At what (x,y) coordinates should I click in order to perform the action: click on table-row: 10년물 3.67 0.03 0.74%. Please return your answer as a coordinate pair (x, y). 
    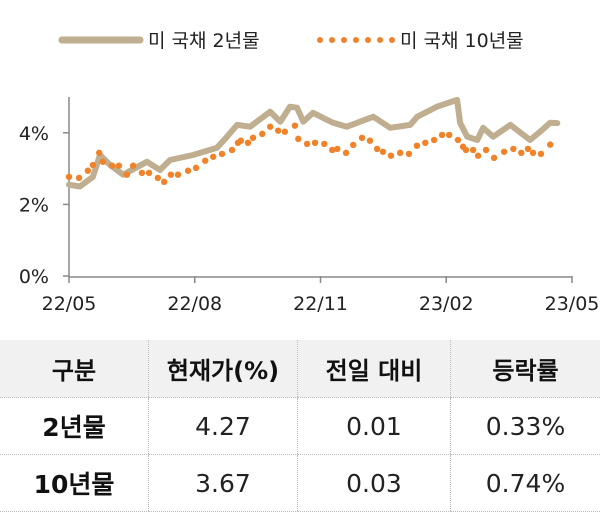
    Looking at the image, I should click on (300, 483).